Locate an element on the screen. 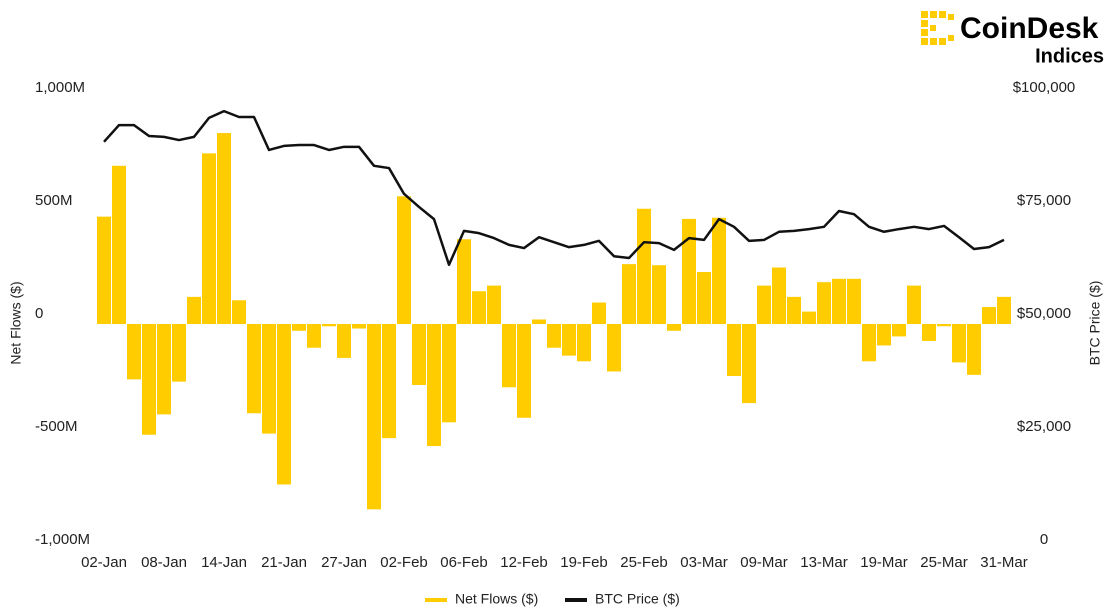 This screenshot has width=1107, height=612. x-tick-label: 02-Jan is located at coordinates (104, 562).